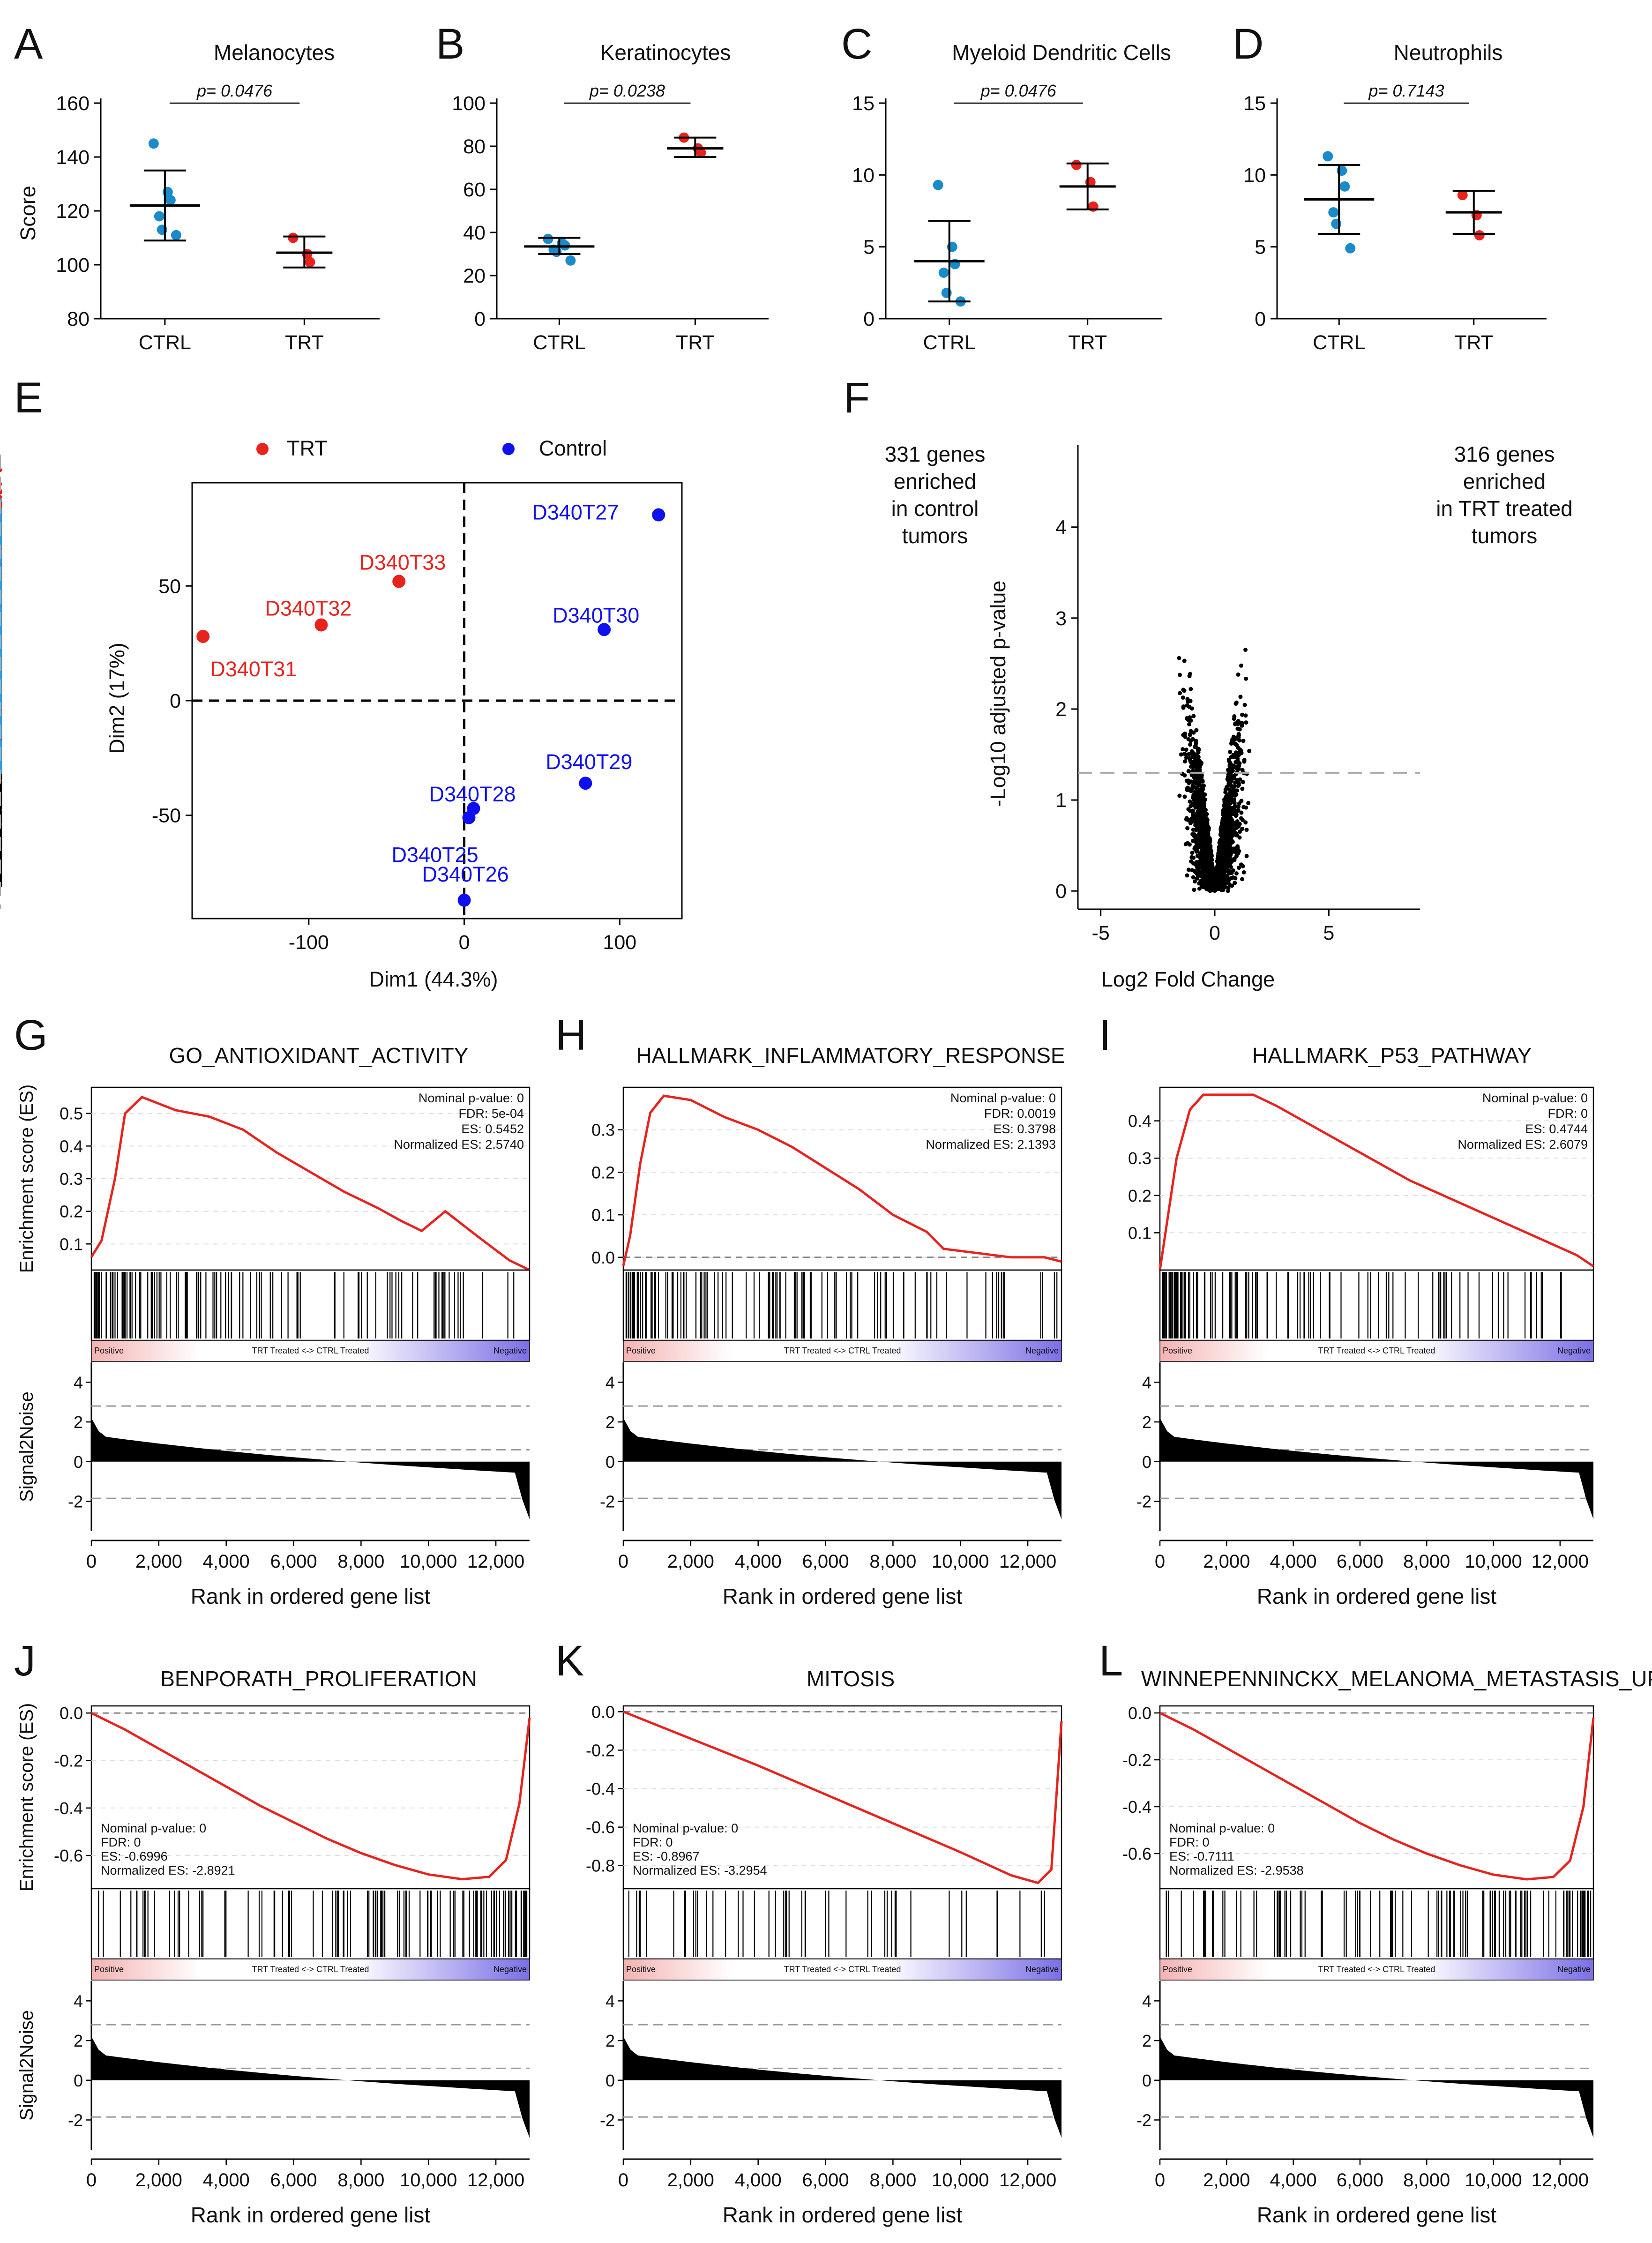 The width and height of the screenshot is (1652, 2243). Describe the element at coordinates (1494, 1561) in the screenshot. I see `x-tick-label: 10,000` at that location.